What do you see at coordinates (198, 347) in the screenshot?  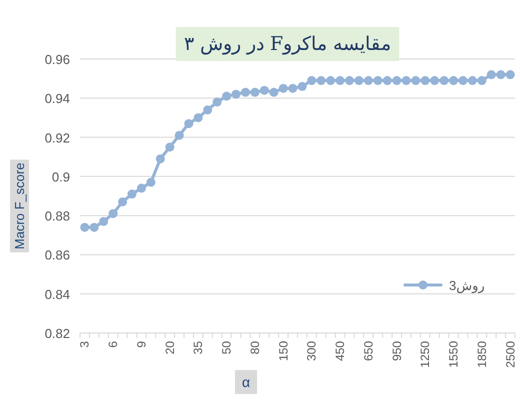 I see `x-tick-label: 35` at bounding box center [198, 347].